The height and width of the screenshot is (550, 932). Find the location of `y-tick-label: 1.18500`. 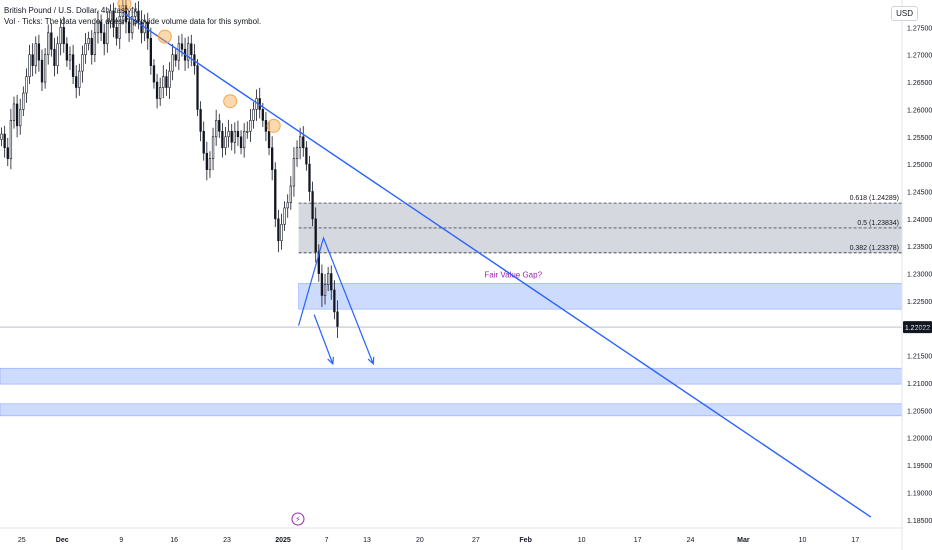

y-tick-label: 1.18500 is located at coordinates (919, 521).